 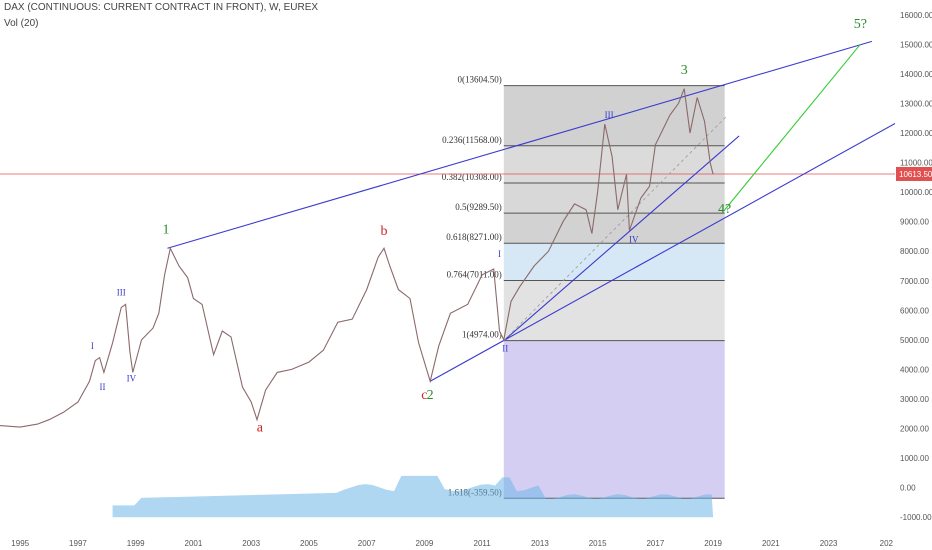 I want to click on x-tick-label: 2015, so click(x=598, y=543).